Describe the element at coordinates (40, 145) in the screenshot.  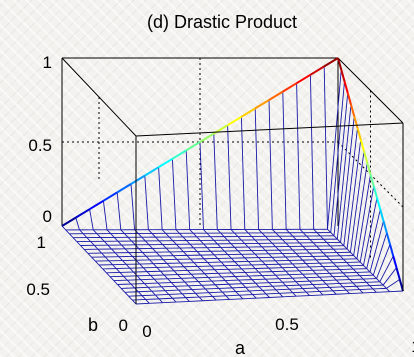
I see `z-tick-label: 0.5` at that location.